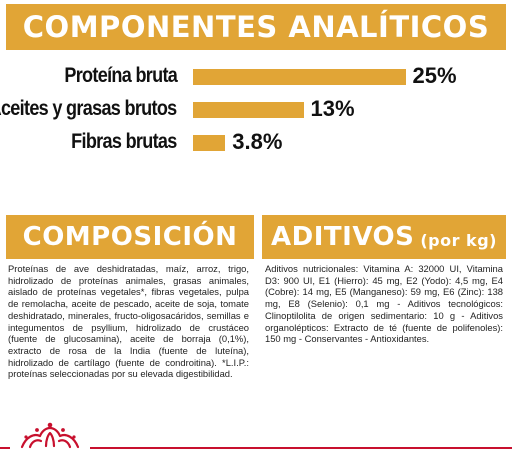 This screenshot has width=512, height=467. I want to click on additives-title-banner: ADITIVOS (por kg), so click(384, 237).